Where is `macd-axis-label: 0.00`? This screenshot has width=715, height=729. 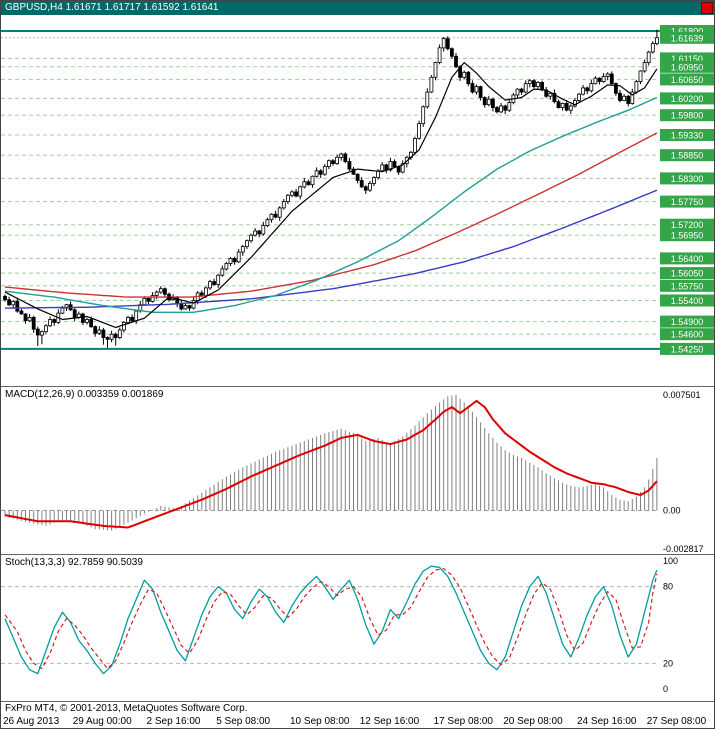
macd-axis-label: 0.00 is located at coordinates (672, 511).